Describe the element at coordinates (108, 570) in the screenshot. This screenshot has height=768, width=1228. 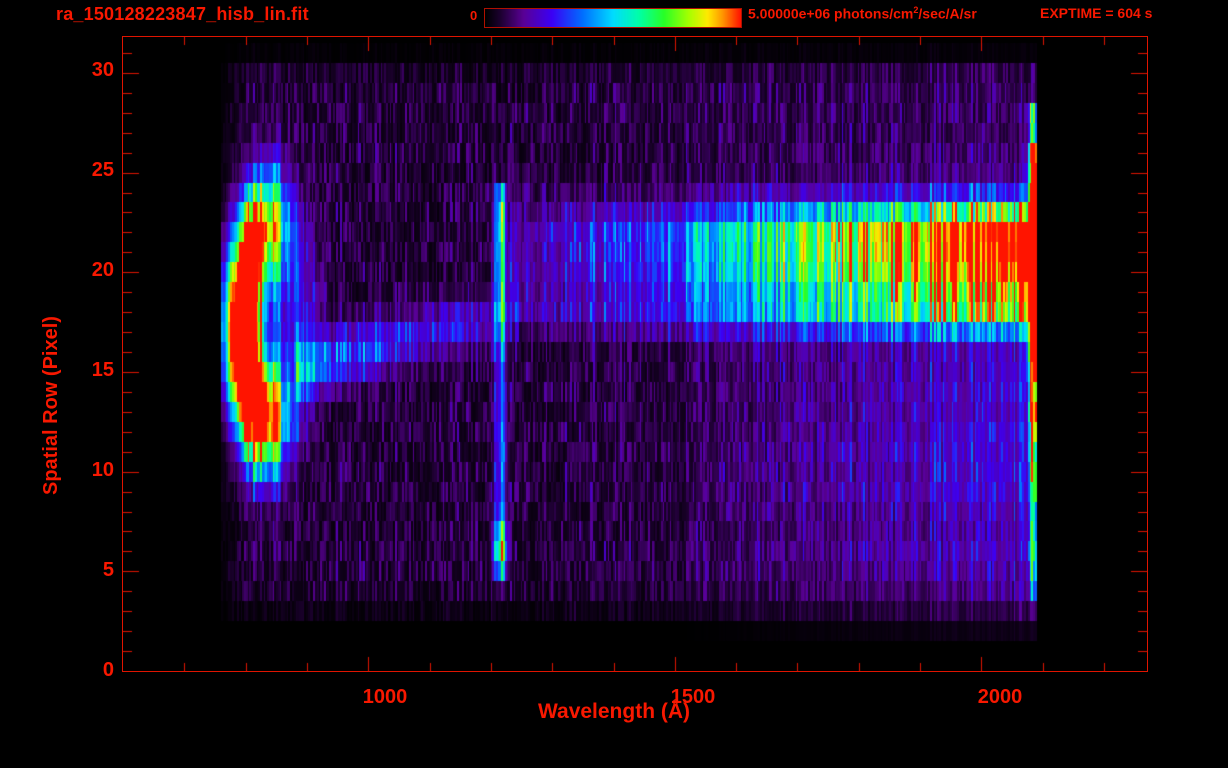
I see `y-tick-label: 5` at that location.